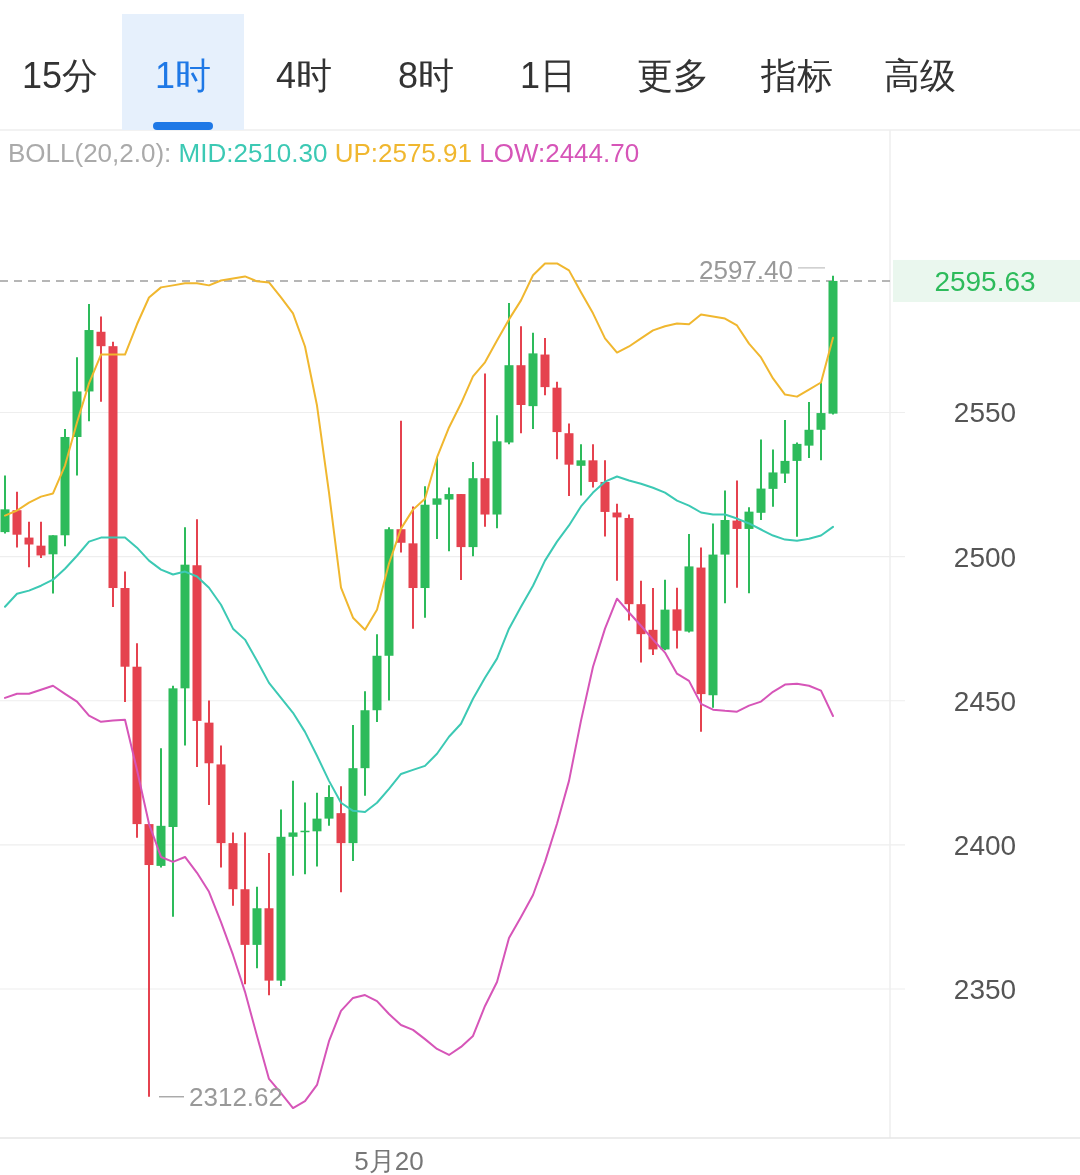  Describe the element at coordinates (236, 1096) in the screenshot. I see `annotation: 2312.62` at that location.